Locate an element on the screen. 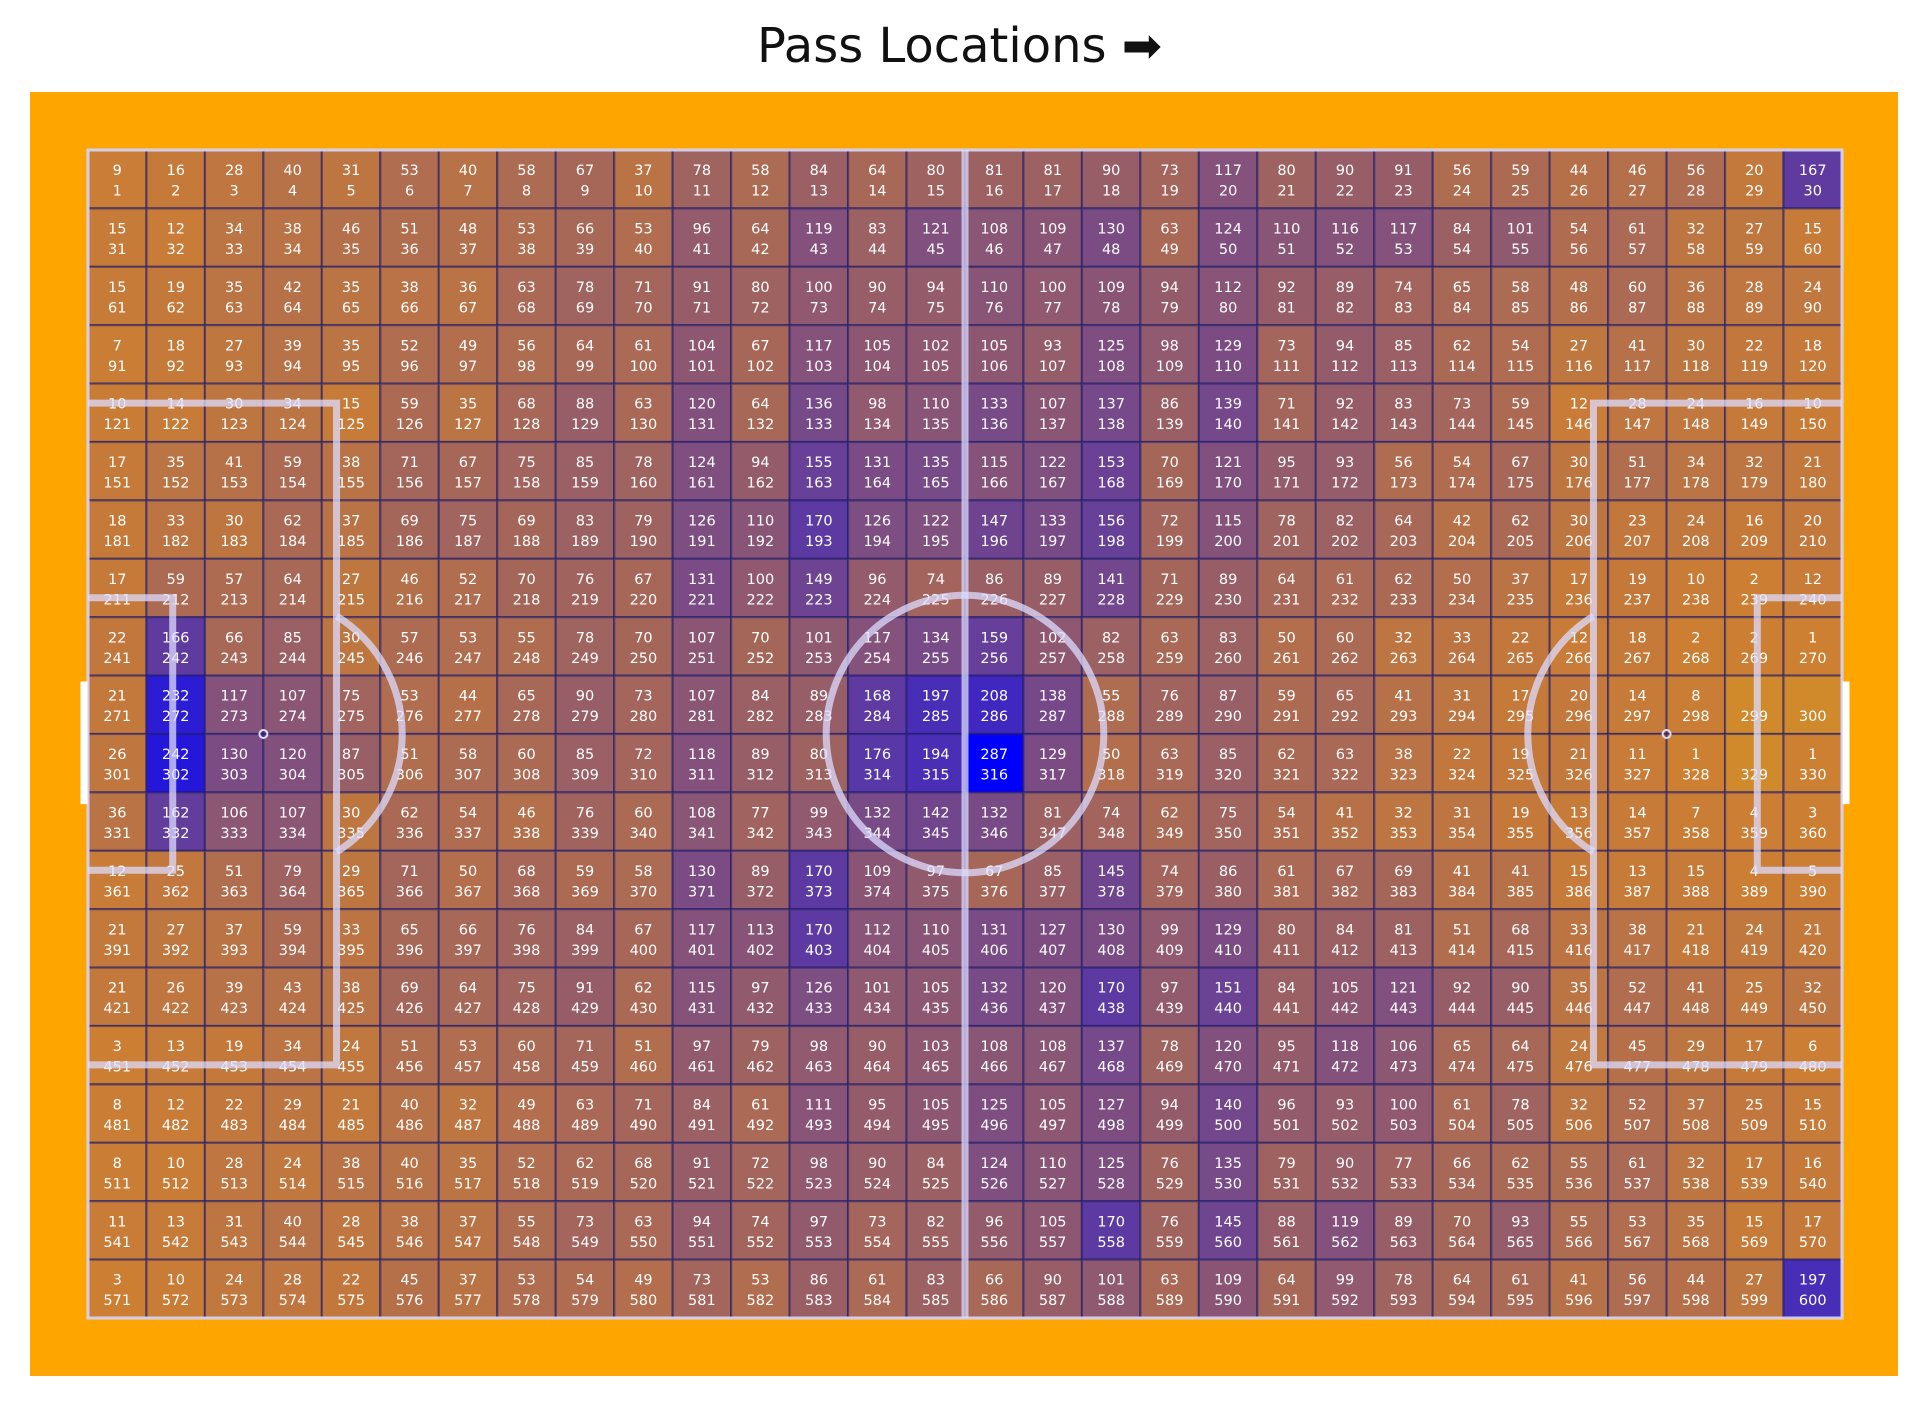  cell-count-label: 16 is located at coordinates (1754, 522).